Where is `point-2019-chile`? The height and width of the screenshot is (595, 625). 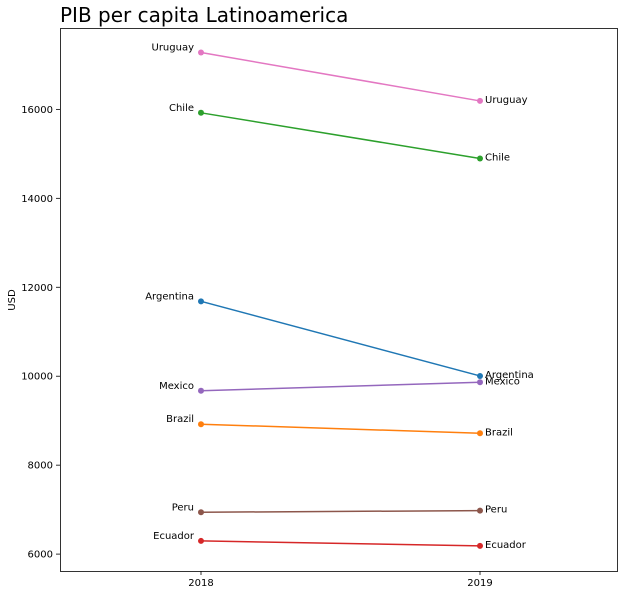 point-2019-chile is located at coordinates (480, 158).